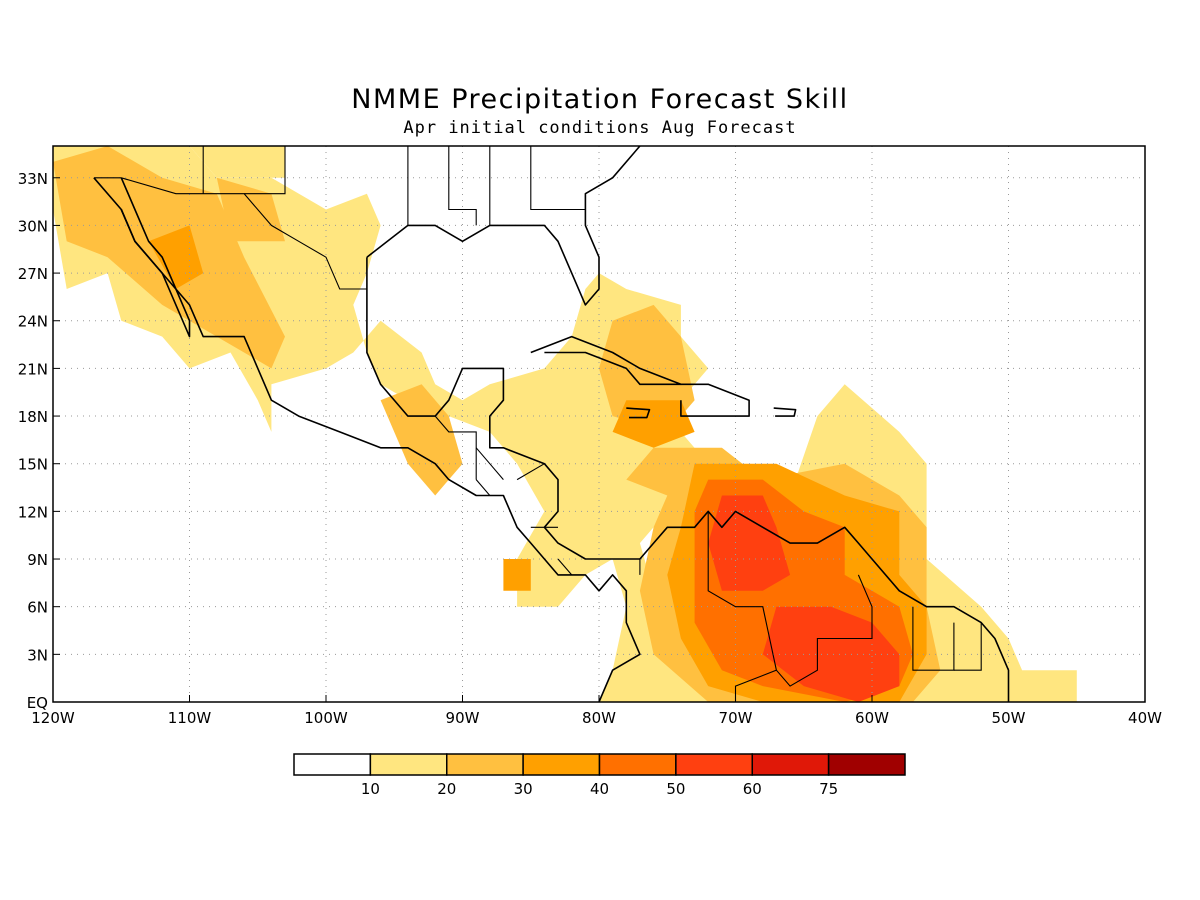 The image size is (1200, 900). I want to click on y-tick-label: 12N, so click(33, 512).